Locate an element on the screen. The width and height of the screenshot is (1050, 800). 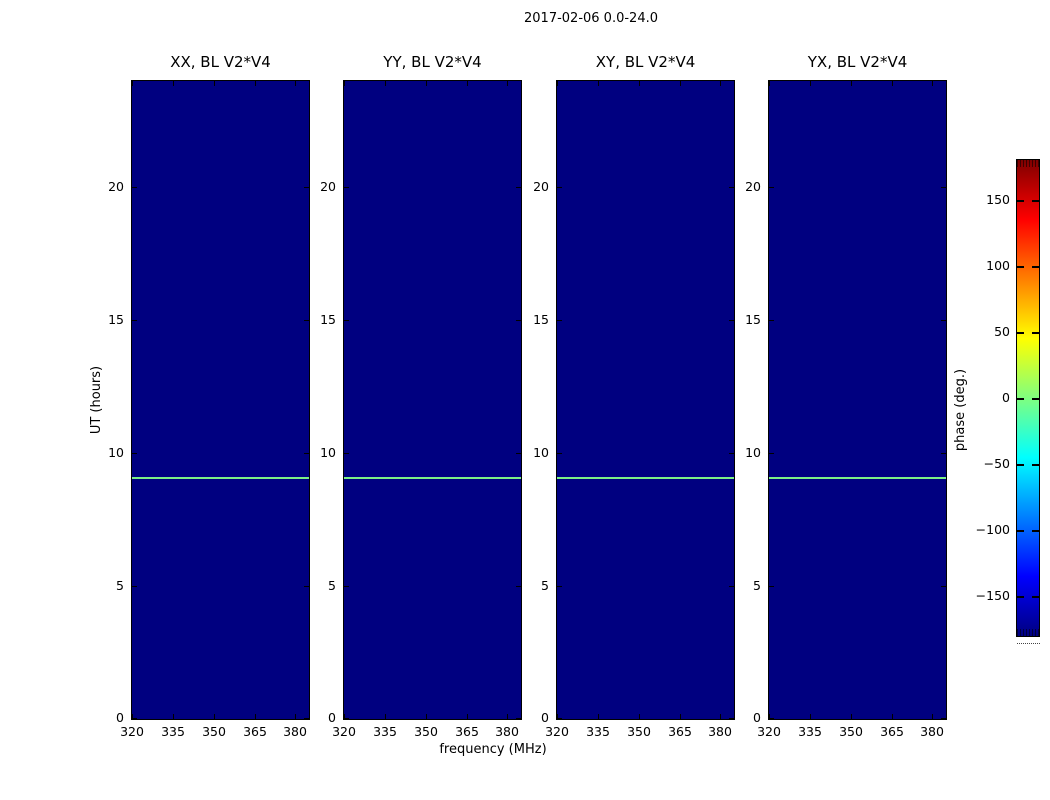
colorbar-underflow-hatch is located at coordinates (1028, 632).